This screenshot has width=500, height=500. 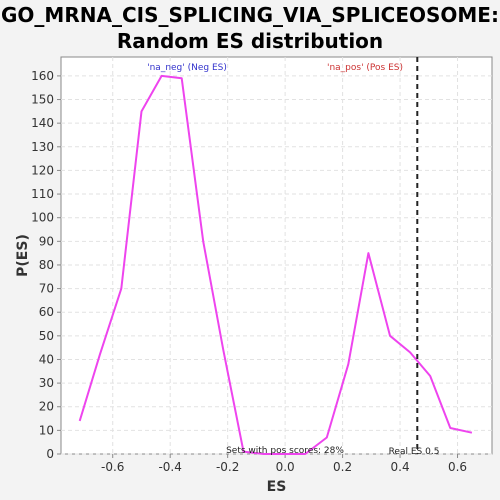 What do you see at coordinates (250, 15) in the screenshot?
I see `chart-title-line-1: GO_MRNA_CIS_SPLICING_VIA_SPLICEOSOME:` at bounding box center [250, 15].